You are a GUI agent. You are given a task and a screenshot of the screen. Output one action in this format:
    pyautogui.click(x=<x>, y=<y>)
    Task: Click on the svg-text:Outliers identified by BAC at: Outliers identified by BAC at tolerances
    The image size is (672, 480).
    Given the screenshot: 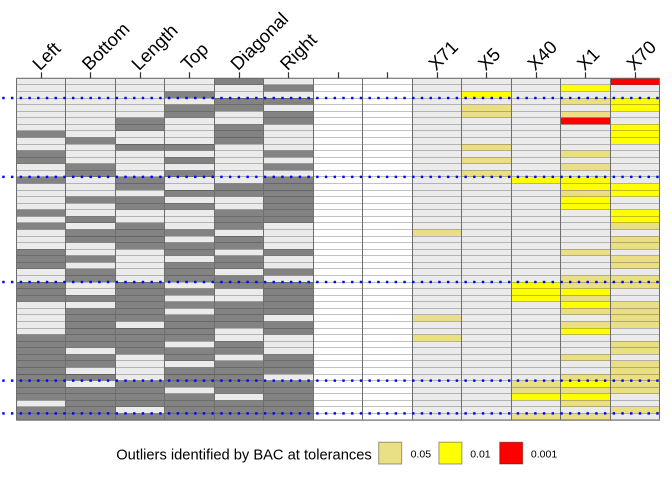 What is the action you would take?
    pyautogui.click(x=244, y=455)
    